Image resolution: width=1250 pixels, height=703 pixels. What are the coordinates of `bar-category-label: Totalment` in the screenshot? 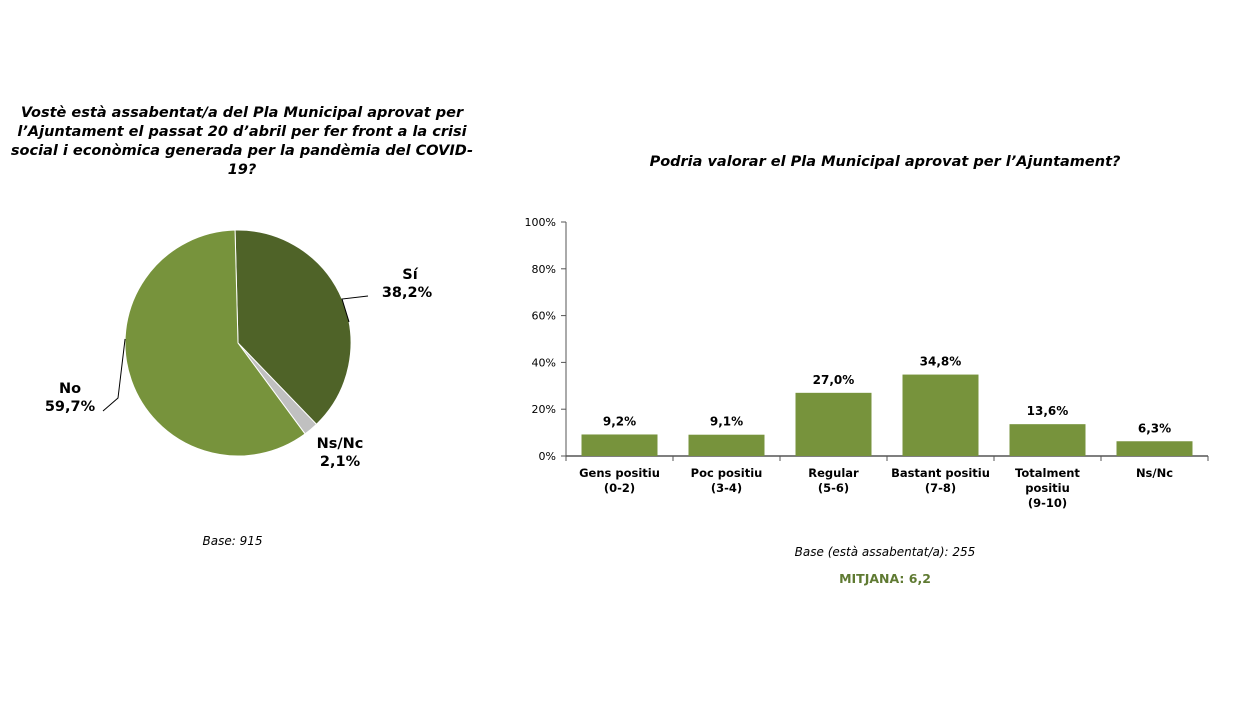 It's located at (1047, 473).